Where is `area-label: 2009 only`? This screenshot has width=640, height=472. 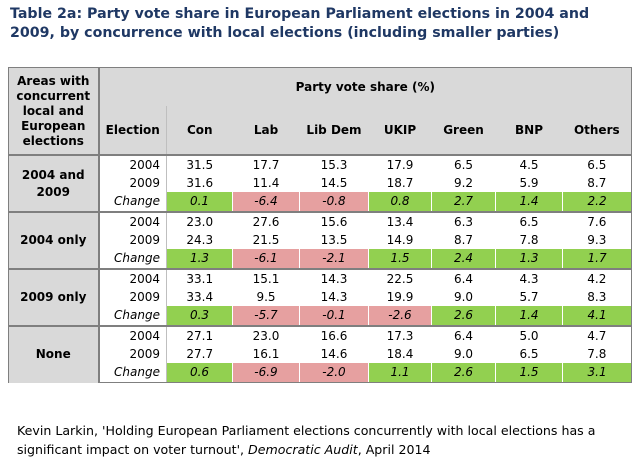 area-label: 2009 only is located at coordinates (54, 297).